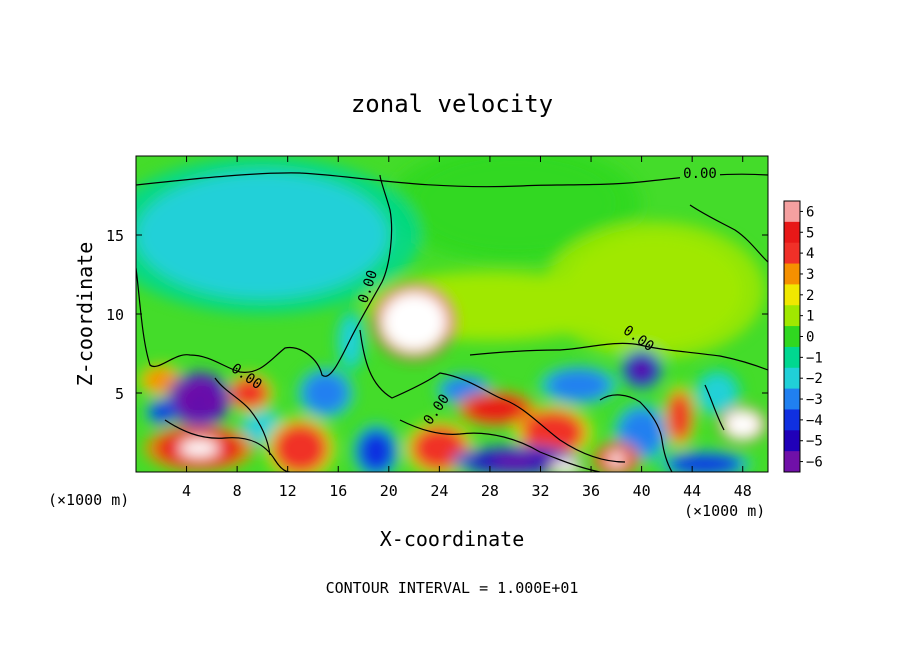 The image size is (904, 654). What do you see at coordinates (338, 491) in the screenshot?
I see `x-tick-label: 16` at bounding box center [338, 491].